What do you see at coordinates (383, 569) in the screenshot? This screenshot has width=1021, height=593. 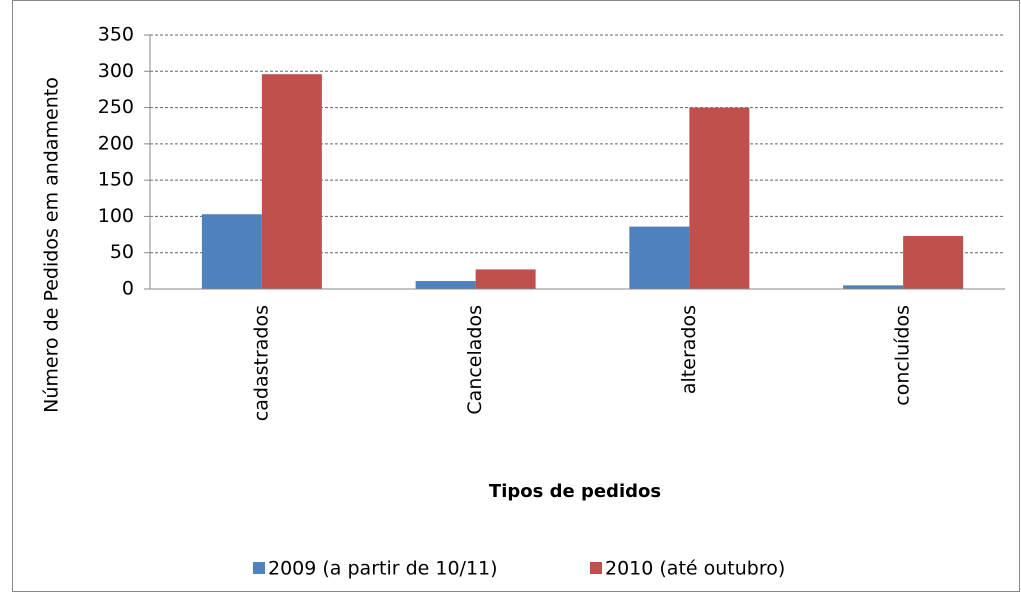 I see `legend-label: 2009 (a partir de 10/11)` at bounding box center [383, 569].